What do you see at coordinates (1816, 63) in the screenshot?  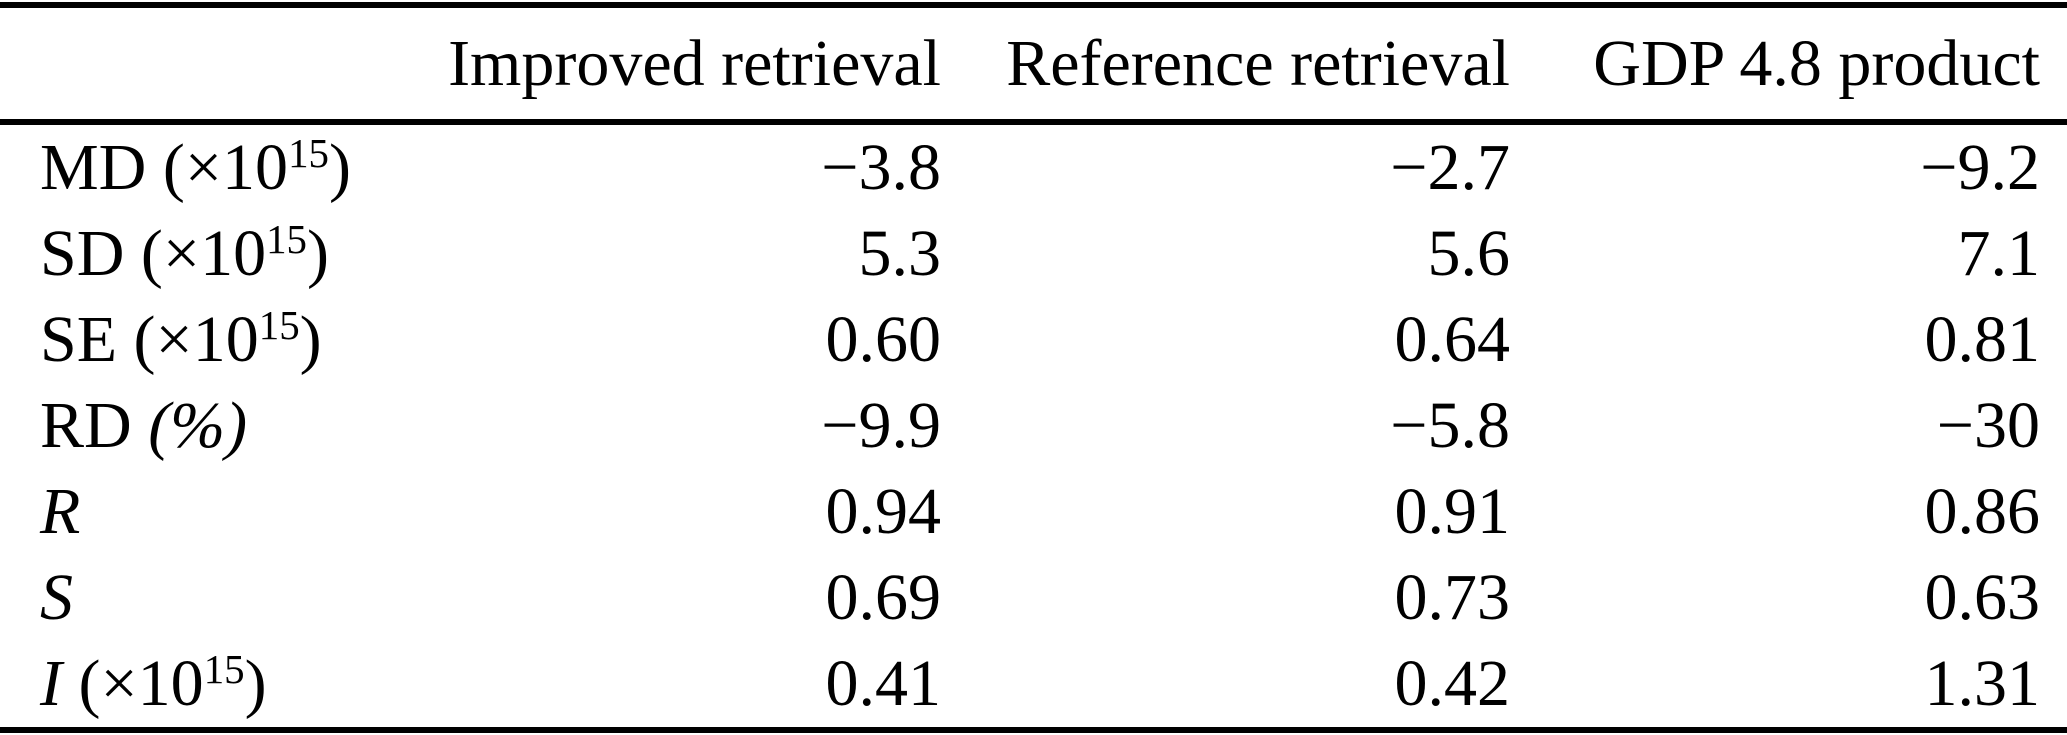 I see `column-header-gdp-product: GDP 4.8 product` at bounding box center [1816, 63].